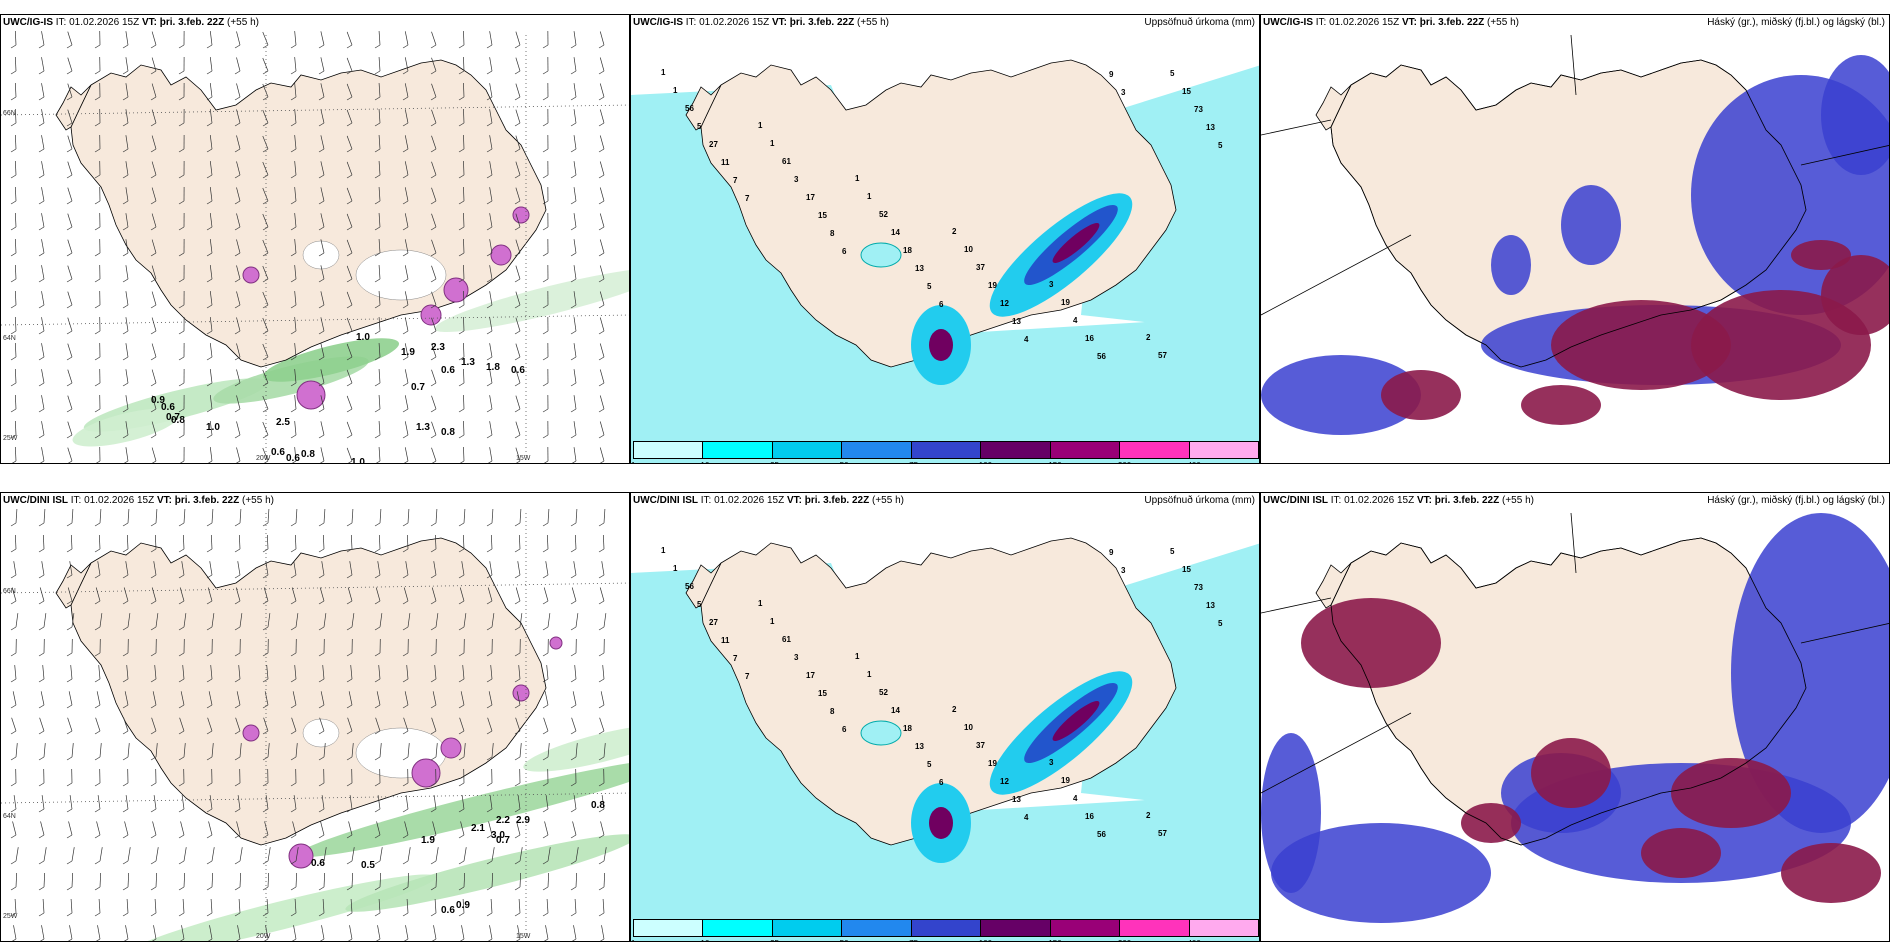 The image size is (1900, 950). I want to click on precip-area-light, so click(881, 733).